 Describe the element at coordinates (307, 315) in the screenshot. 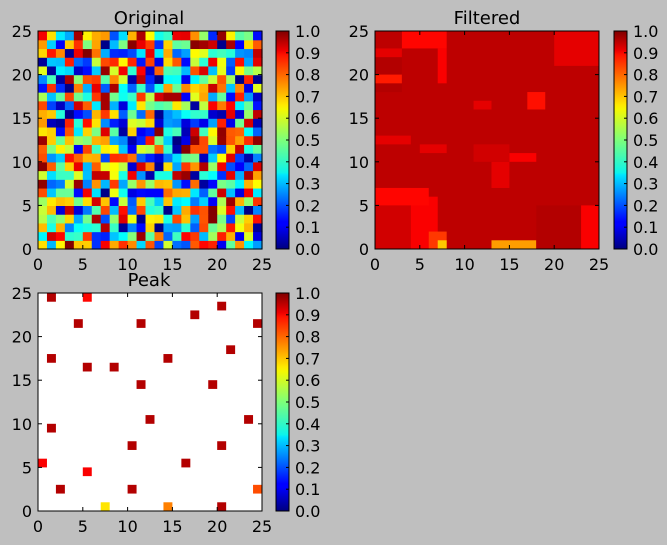

I see `colorbar-tick-label: 0.9` at that location.